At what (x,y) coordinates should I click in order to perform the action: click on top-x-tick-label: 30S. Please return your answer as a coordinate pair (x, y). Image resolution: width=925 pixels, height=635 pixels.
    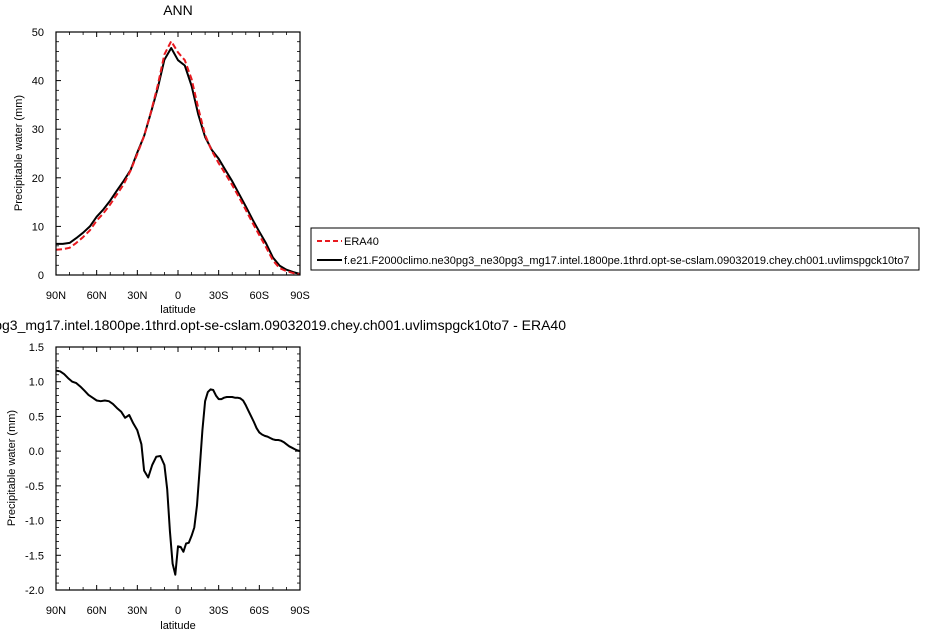
    Looking at the image, I should click on (219, 296).